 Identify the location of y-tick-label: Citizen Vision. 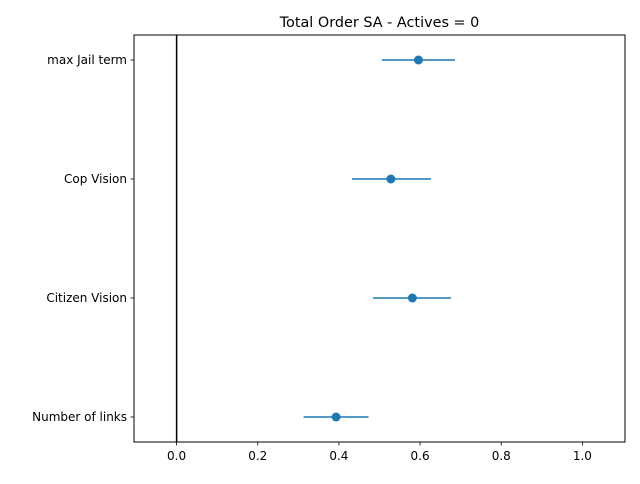
(86, 298).